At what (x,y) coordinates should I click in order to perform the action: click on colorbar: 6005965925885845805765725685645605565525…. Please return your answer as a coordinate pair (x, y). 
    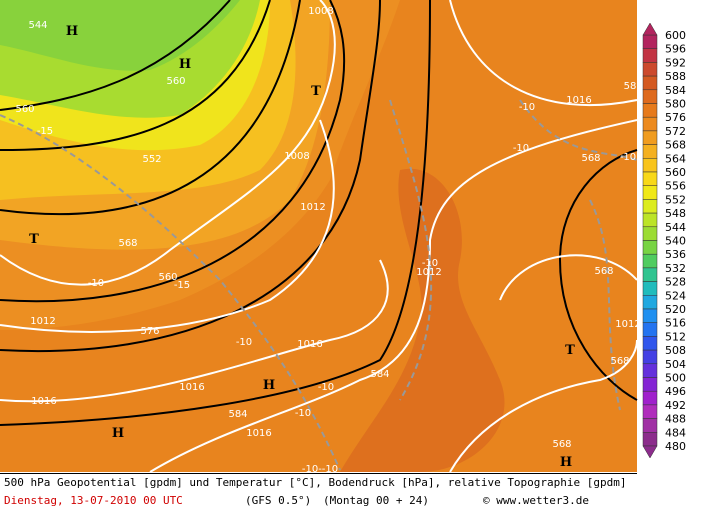
    Looking at the image, I should click on (664, 240).